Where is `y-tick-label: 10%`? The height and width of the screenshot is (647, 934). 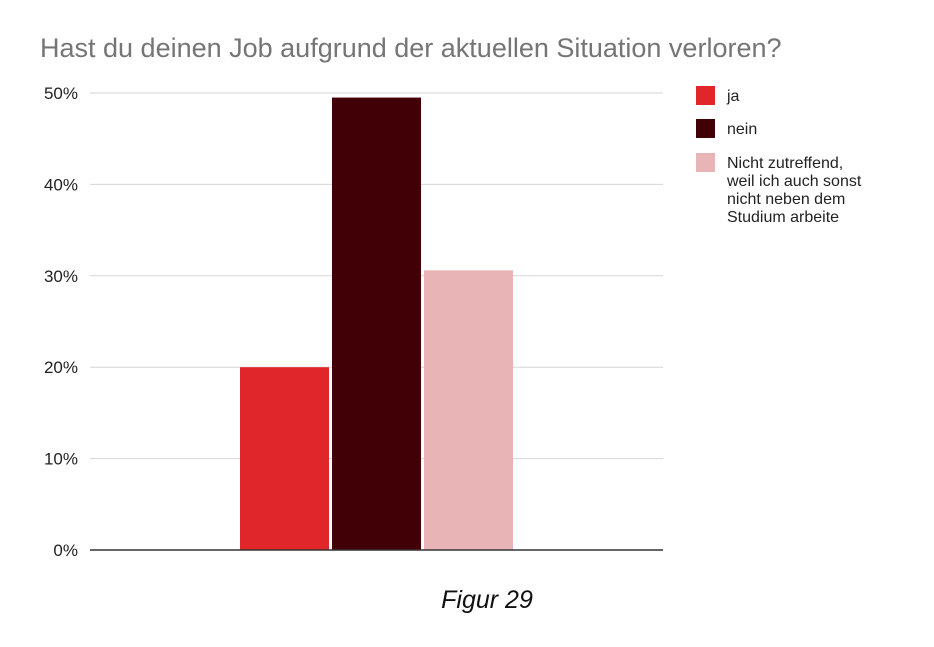 y-tick-label: 10% is located at coordinates (61, 459).